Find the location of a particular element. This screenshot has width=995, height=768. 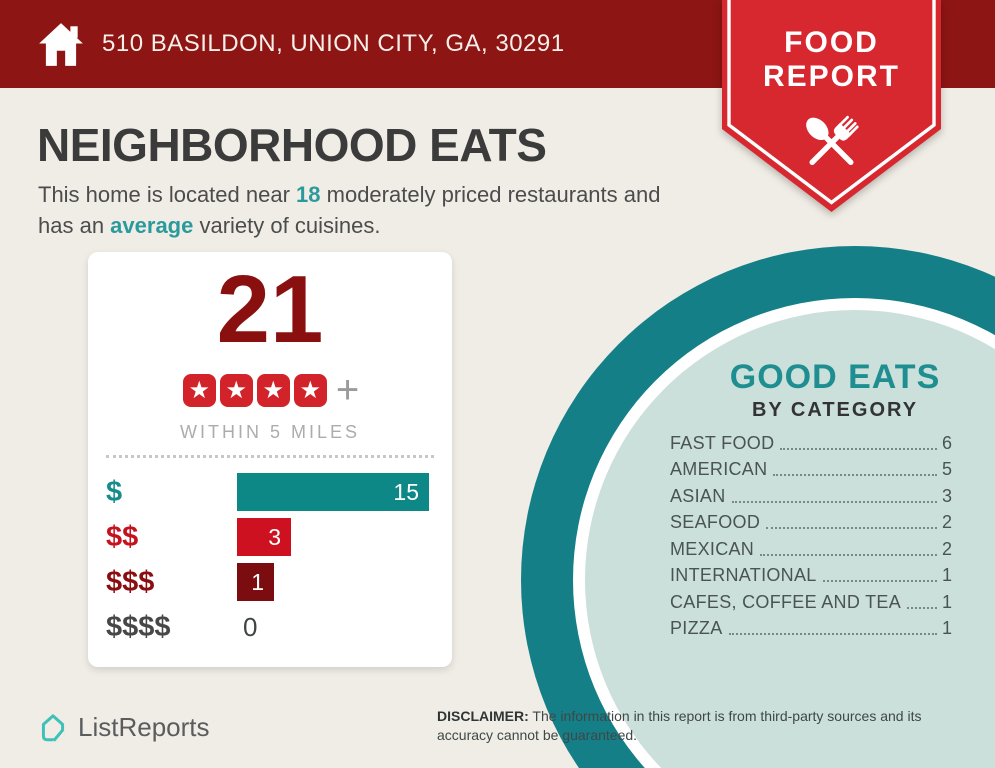

category-row: INTERNATIONAL 1 is located at coordinates (811, 576).